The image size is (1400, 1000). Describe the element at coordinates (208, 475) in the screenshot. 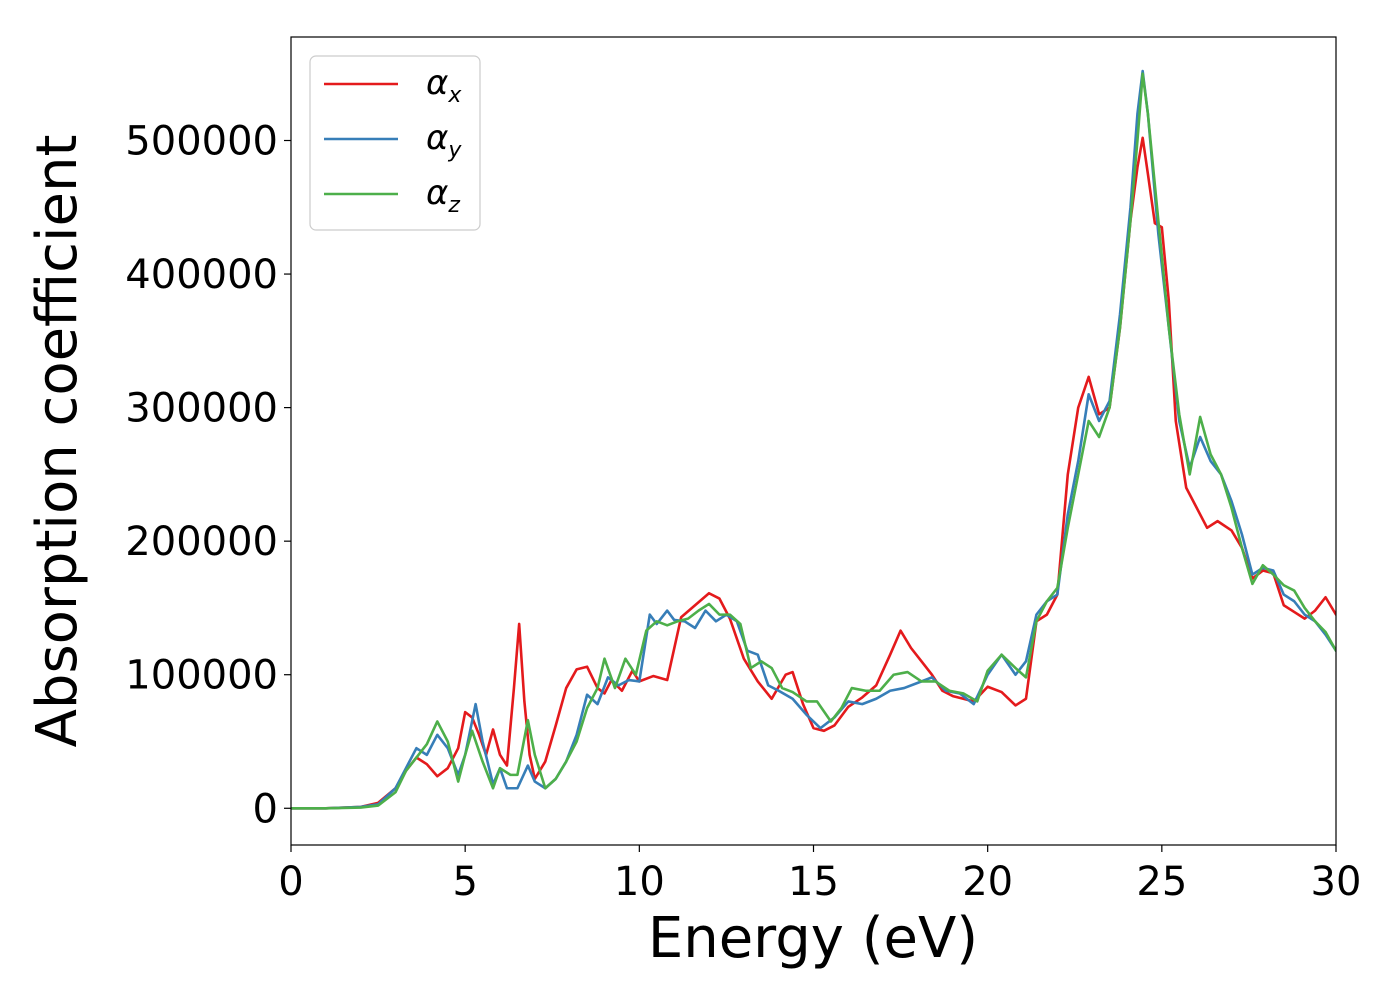

I see `y-axis: 0 100000 200000 300000 400000 500000` at that location.